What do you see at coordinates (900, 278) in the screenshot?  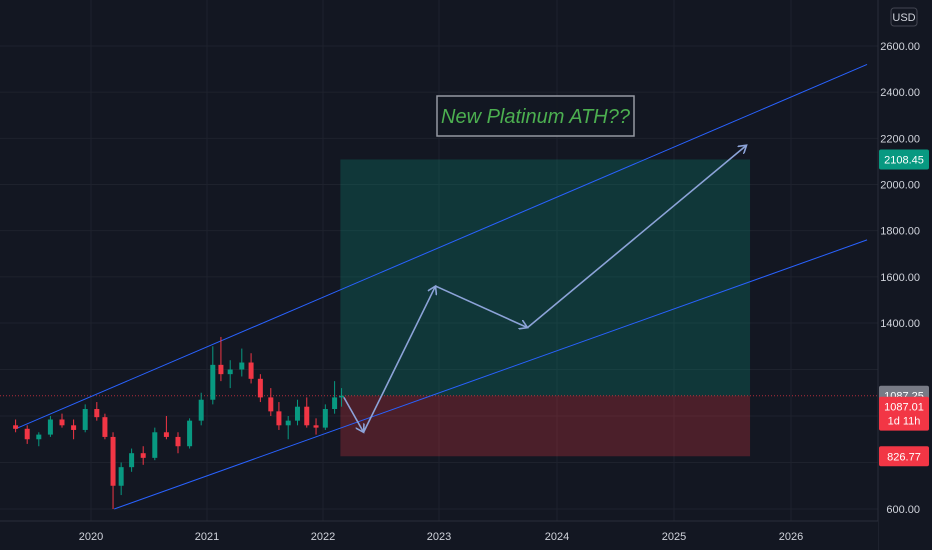 I see `price-tick-label: 1600.00` at bounding box center [900, 278].